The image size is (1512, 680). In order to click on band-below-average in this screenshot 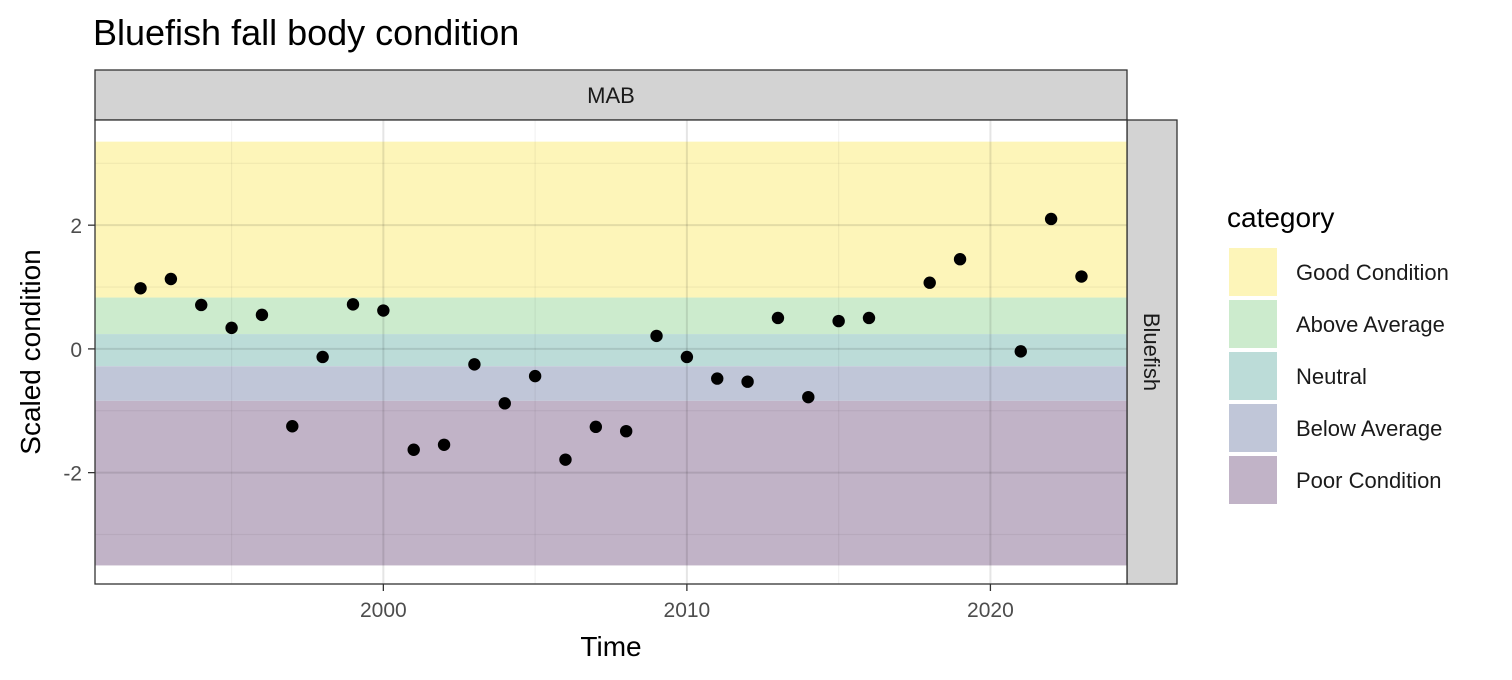, I will do `click(611, 383)`.